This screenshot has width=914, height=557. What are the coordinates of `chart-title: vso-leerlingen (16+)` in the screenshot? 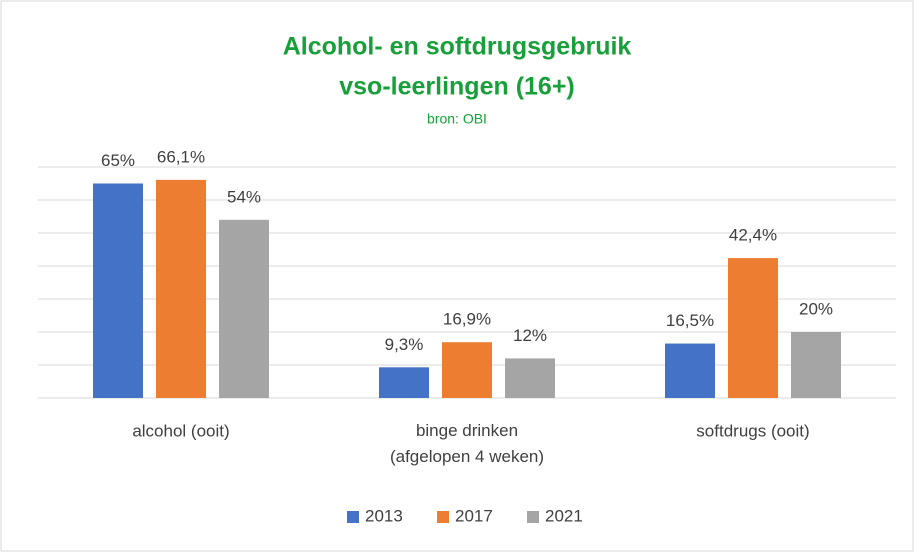 It's located at (457, 87).